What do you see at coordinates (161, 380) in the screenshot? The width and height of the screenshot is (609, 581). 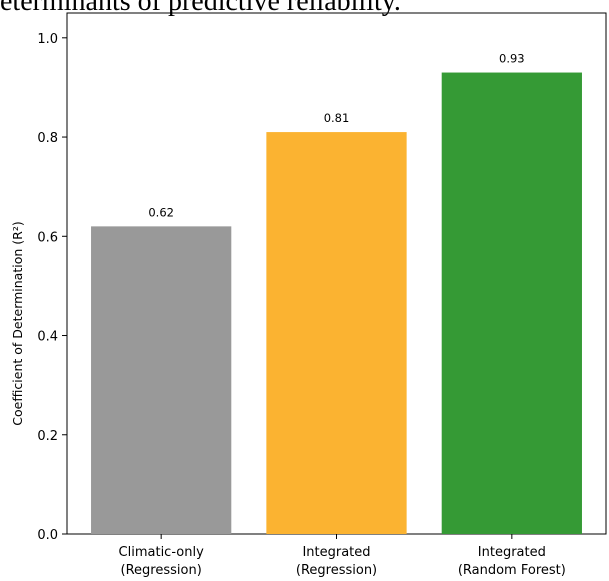 I see `bar` at bounding box center [161, 380].